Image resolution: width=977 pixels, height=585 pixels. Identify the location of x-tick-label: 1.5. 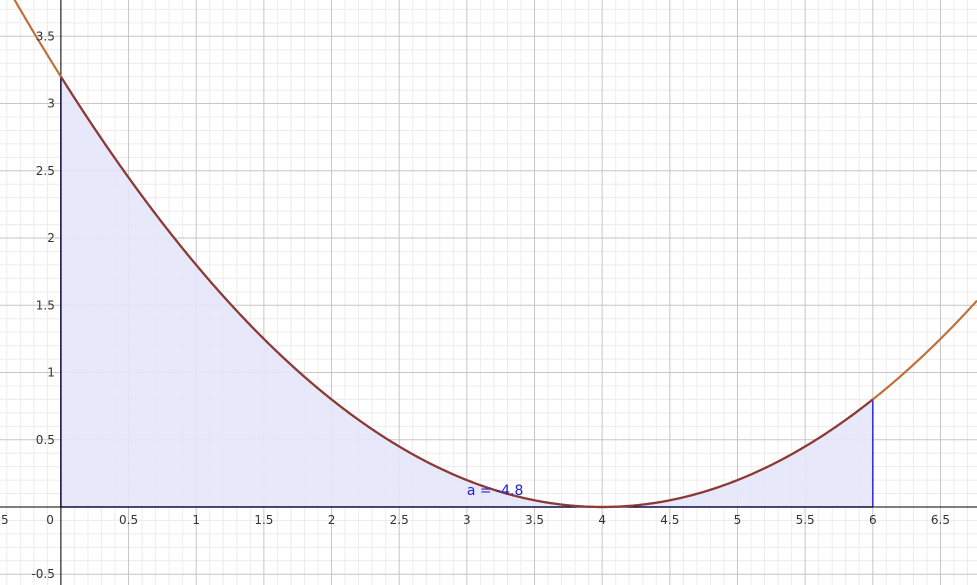
(263, 520).